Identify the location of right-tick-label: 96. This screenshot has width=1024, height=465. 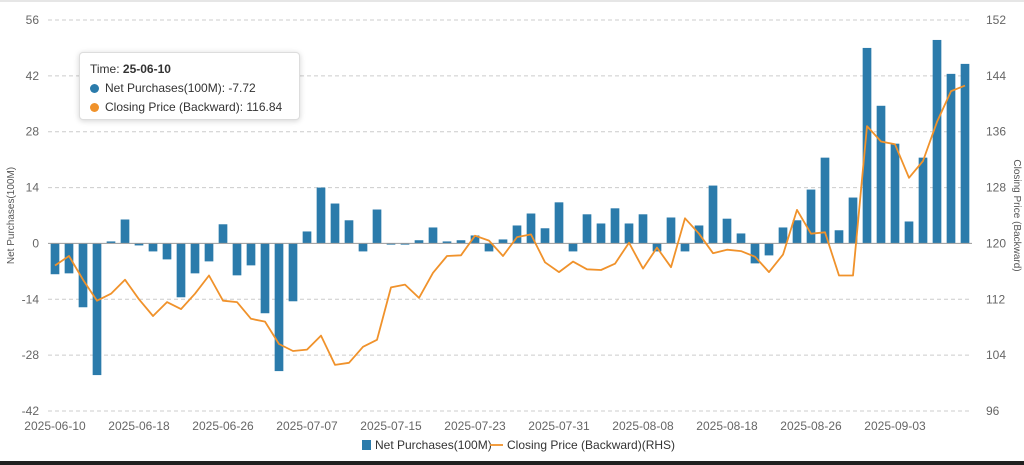
(993, 411).